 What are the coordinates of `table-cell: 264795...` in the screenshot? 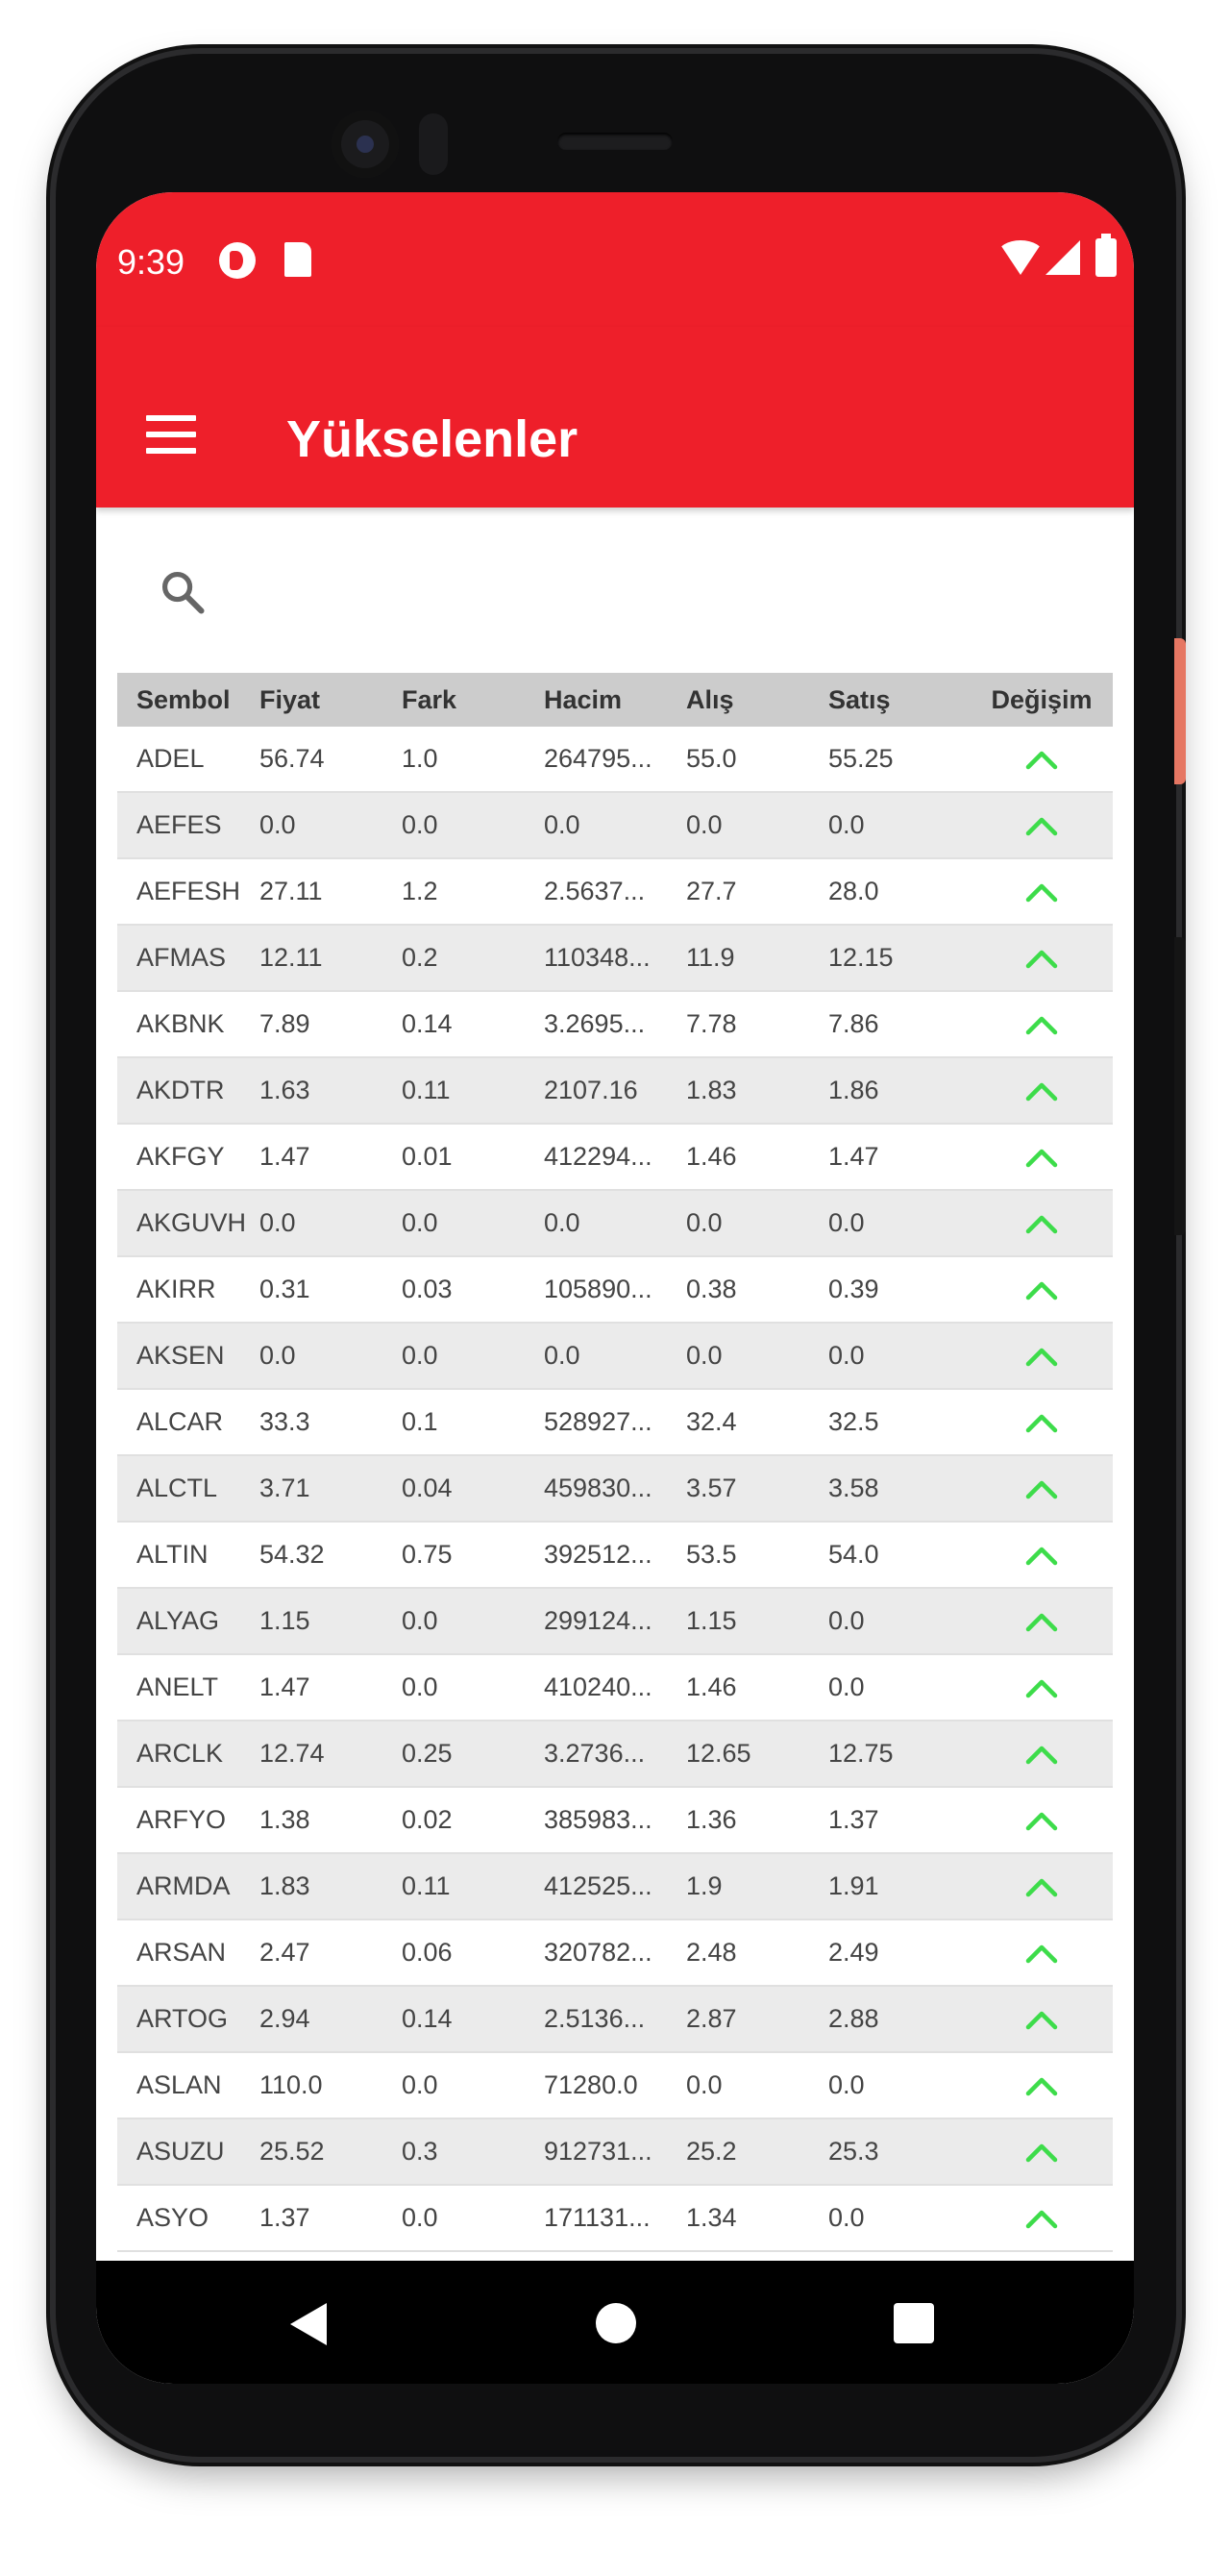 It's located at (598, 759).